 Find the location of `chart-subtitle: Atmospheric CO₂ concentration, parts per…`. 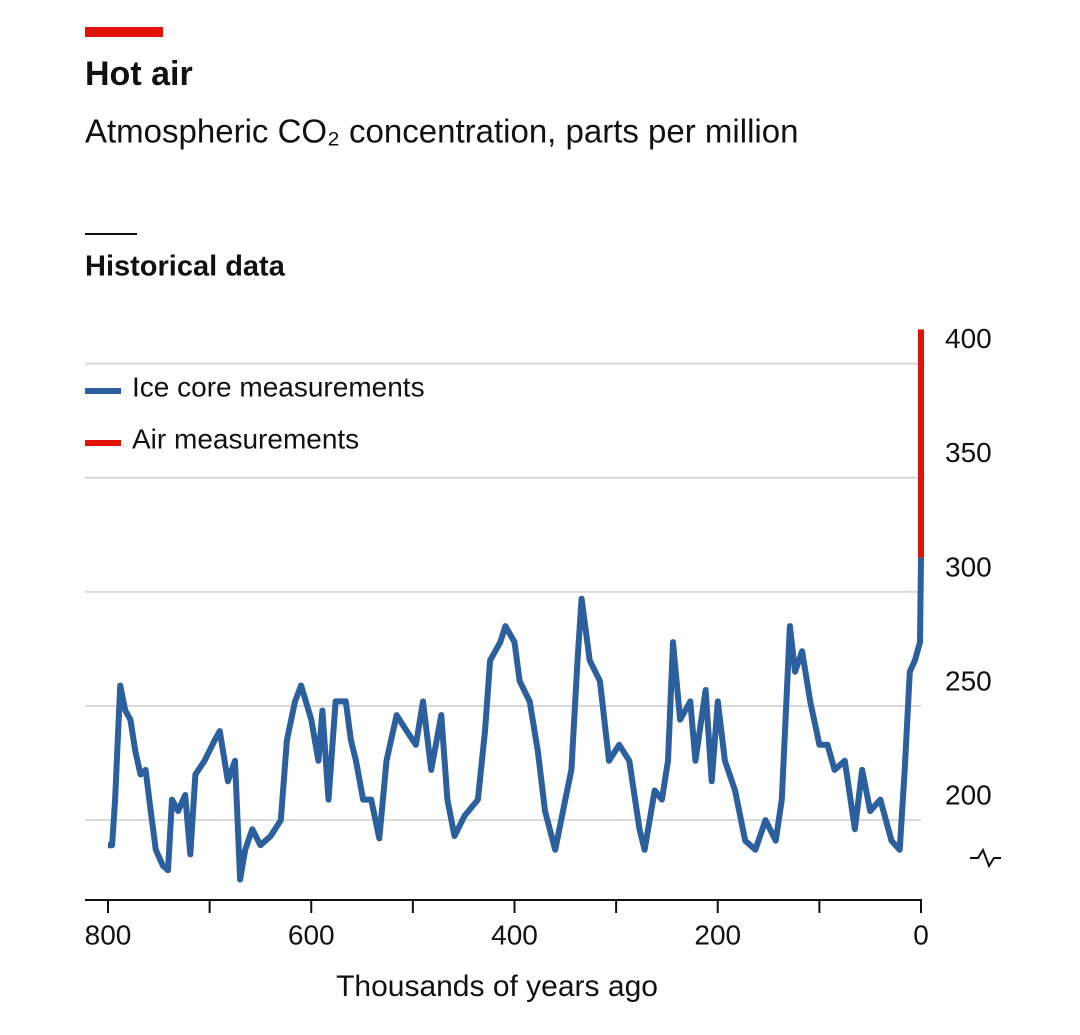

chart-subtitle: Atmospheric CO₂ concentration, parts per… is located at coordinates (441, 131).